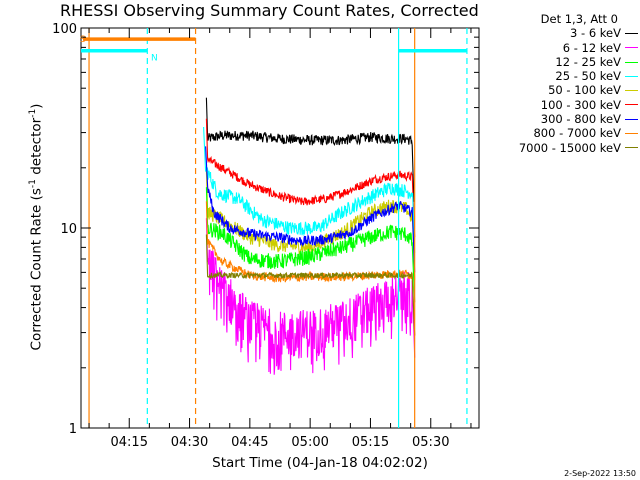  I want to click on legend-label: 300 - 800 keV, so click(580, 119).